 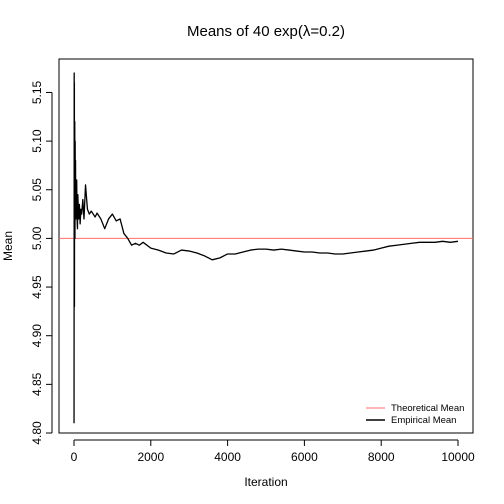 I want to click on x-axis-title: Iteration, so click(x=265, y=482).